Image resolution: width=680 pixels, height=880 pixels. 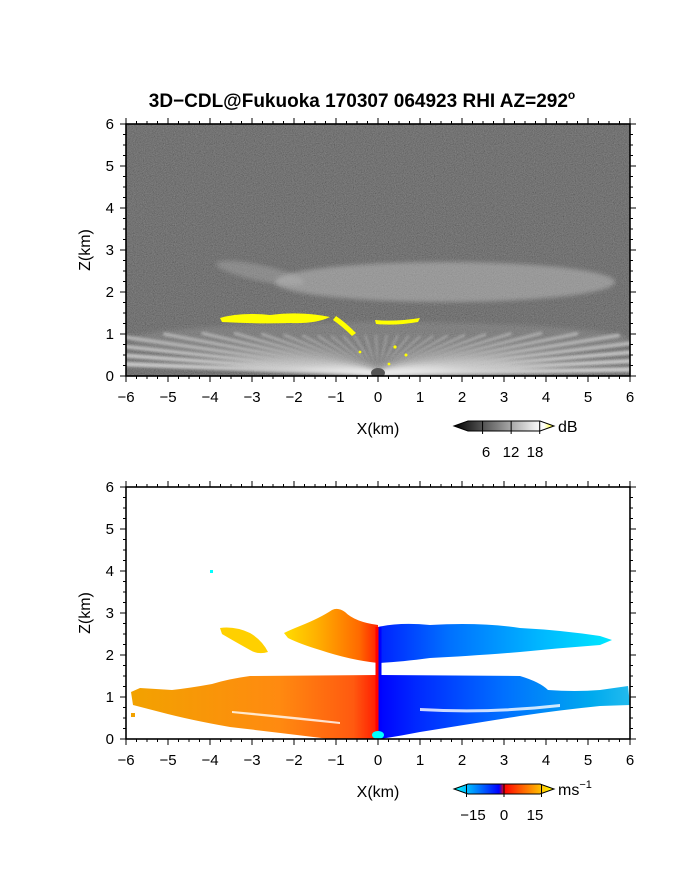 I want to click on chart-title: 3D−CDL@Fukuoka 170307 064923 RHI AZ=292o, so click(x=362, y=100).